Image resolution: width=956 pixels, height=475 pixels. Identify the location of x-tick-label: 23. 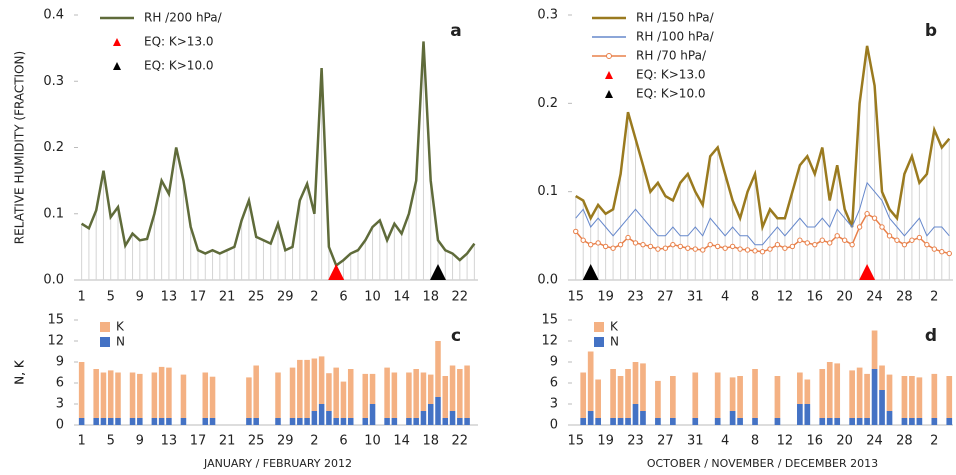
(635, 297).